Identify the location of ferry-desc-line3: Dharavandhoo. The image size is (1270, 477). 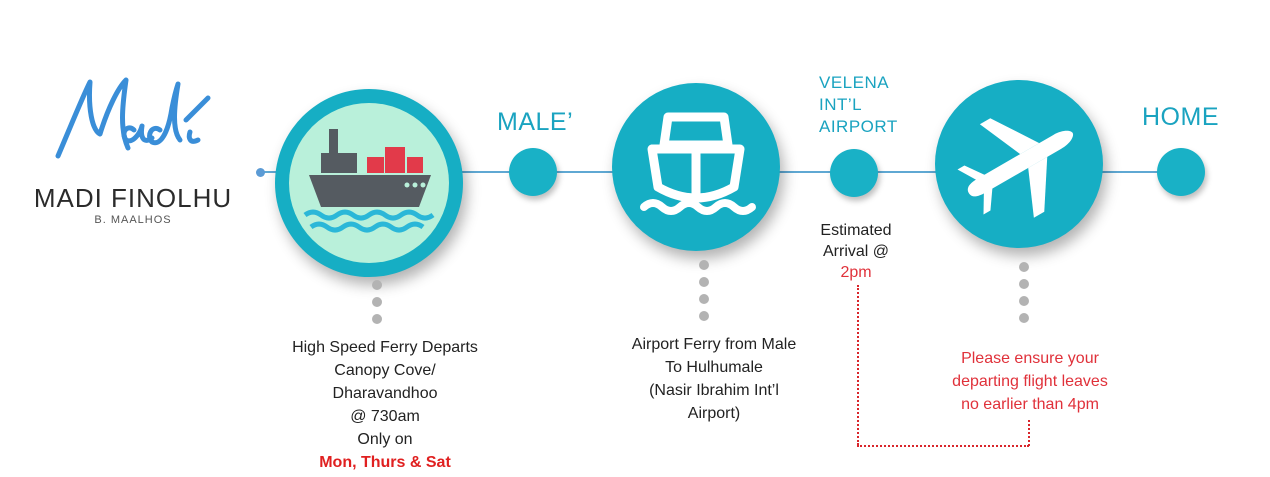
(385, 393).